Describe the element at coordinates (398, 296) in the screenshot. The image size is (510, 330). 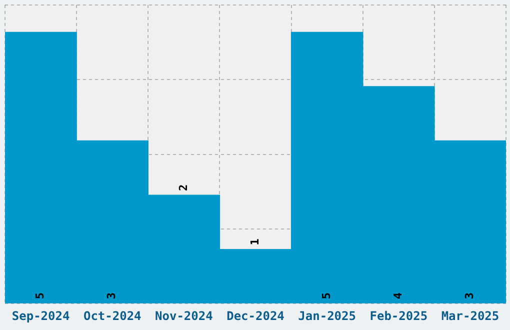
I see `data-label: 4` at that location.